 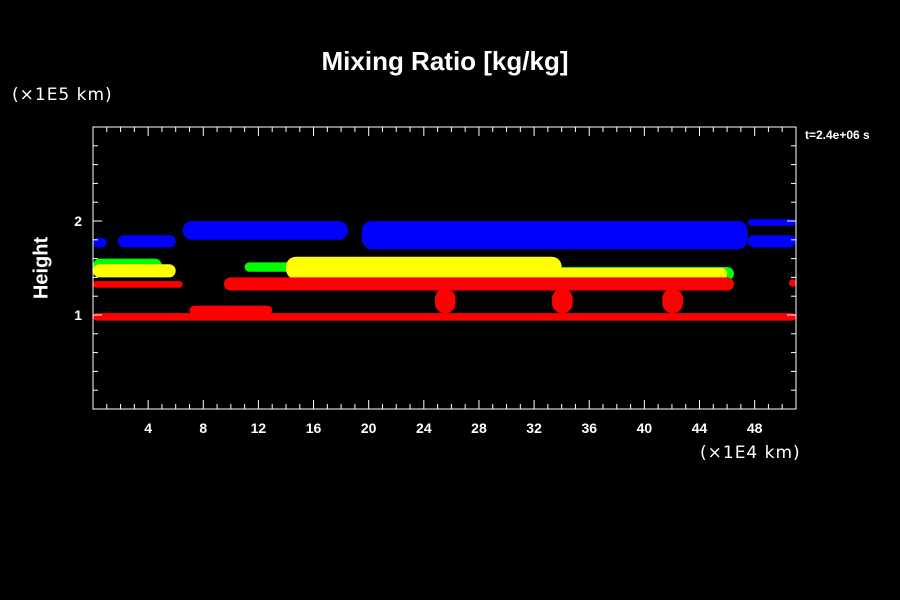 I want to click on x-tick-label: 12, so click(x=259, y=428).